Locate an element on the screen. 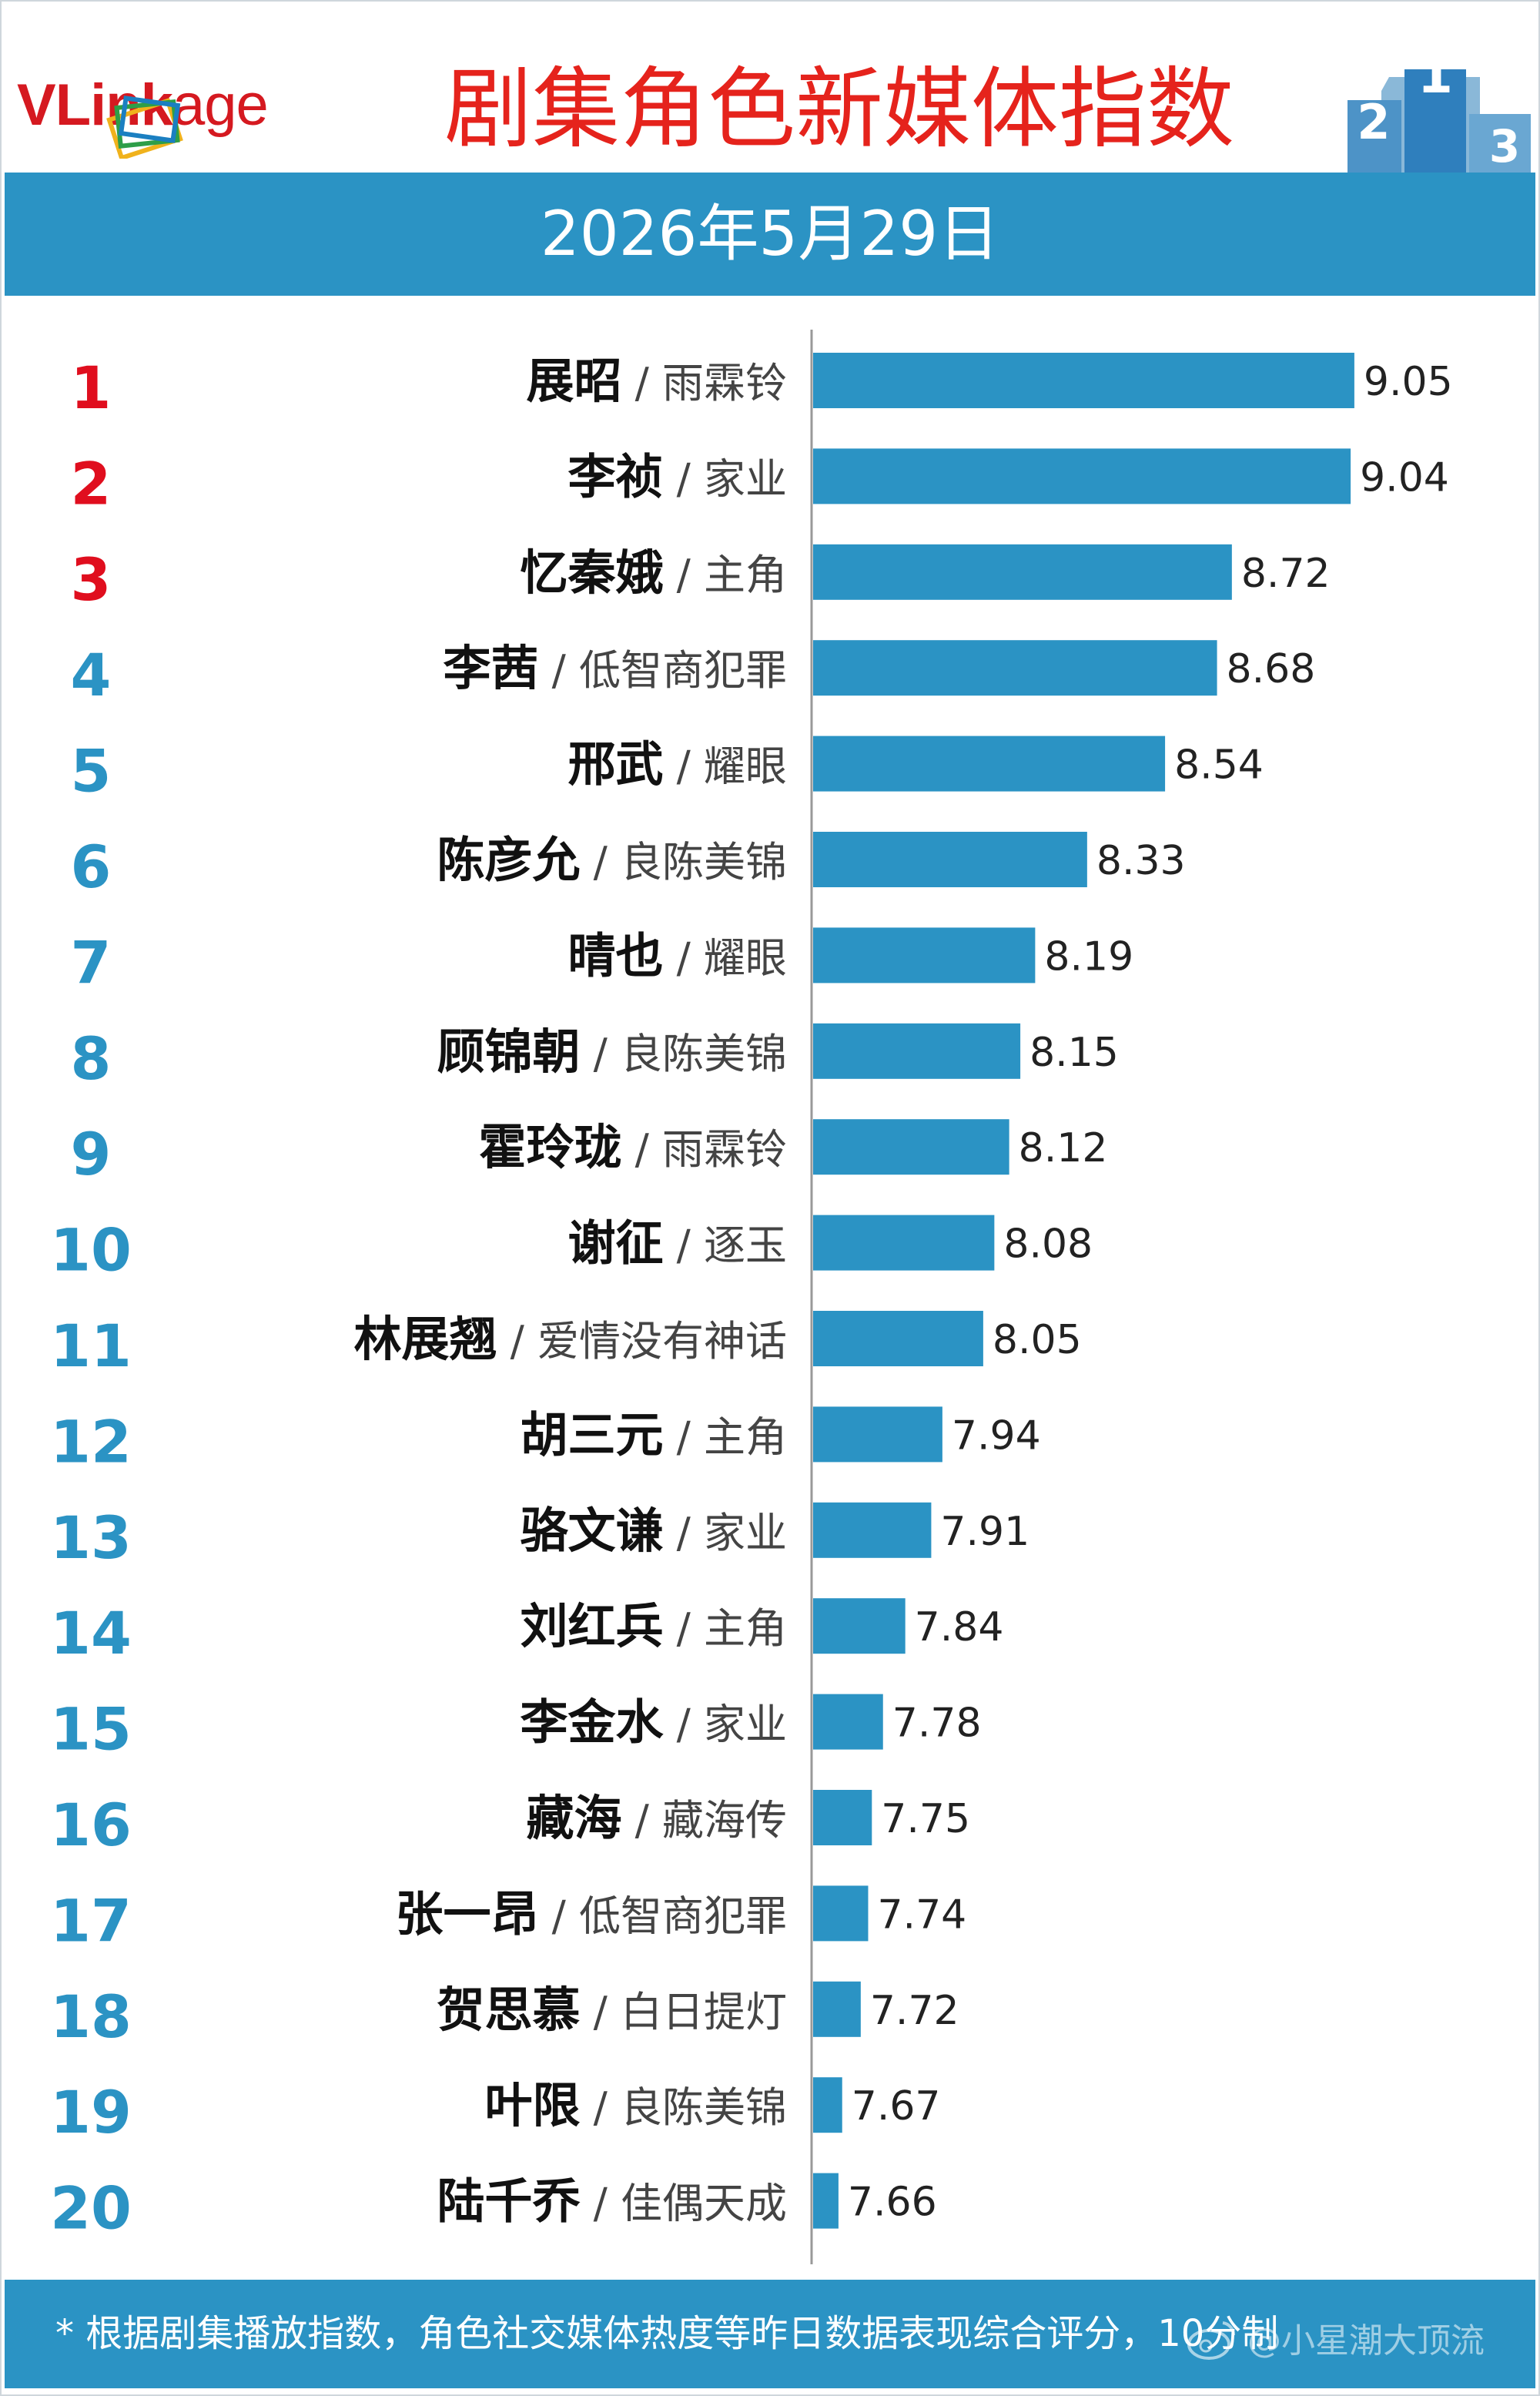 Image resolution: width=1540 pixels, height=2396 pixels. category-label: 林展翘 / 爱情没有神话 is located at coordinates (570, 1339).